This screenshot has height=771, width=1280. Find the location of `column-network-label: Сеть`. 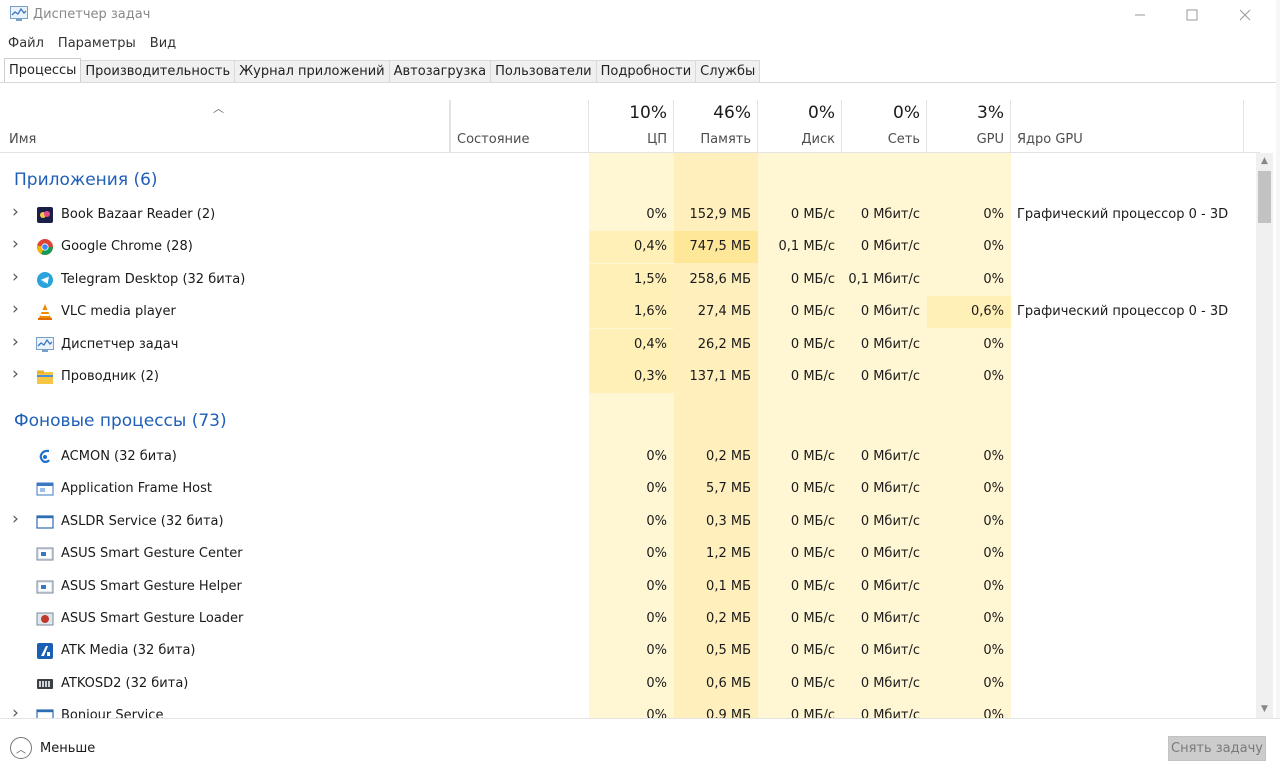

column-network-label: Сеть is located at coordinates (903, 139).